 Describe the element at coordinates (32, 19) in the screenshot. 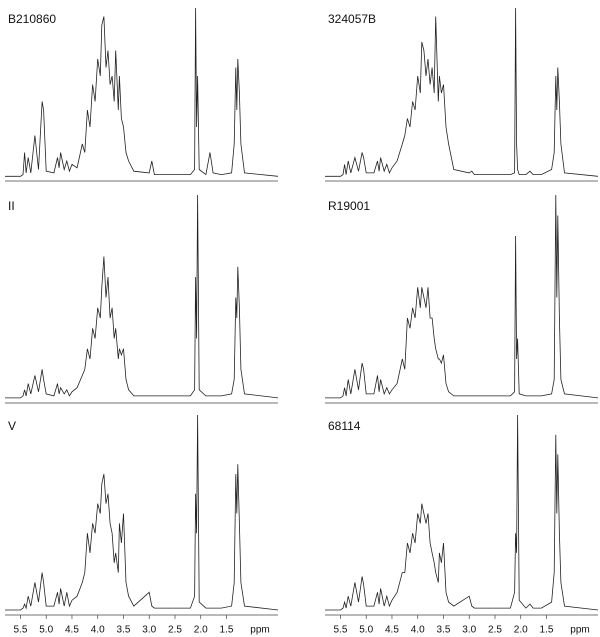

I see `panel-label: B210860` at that location.